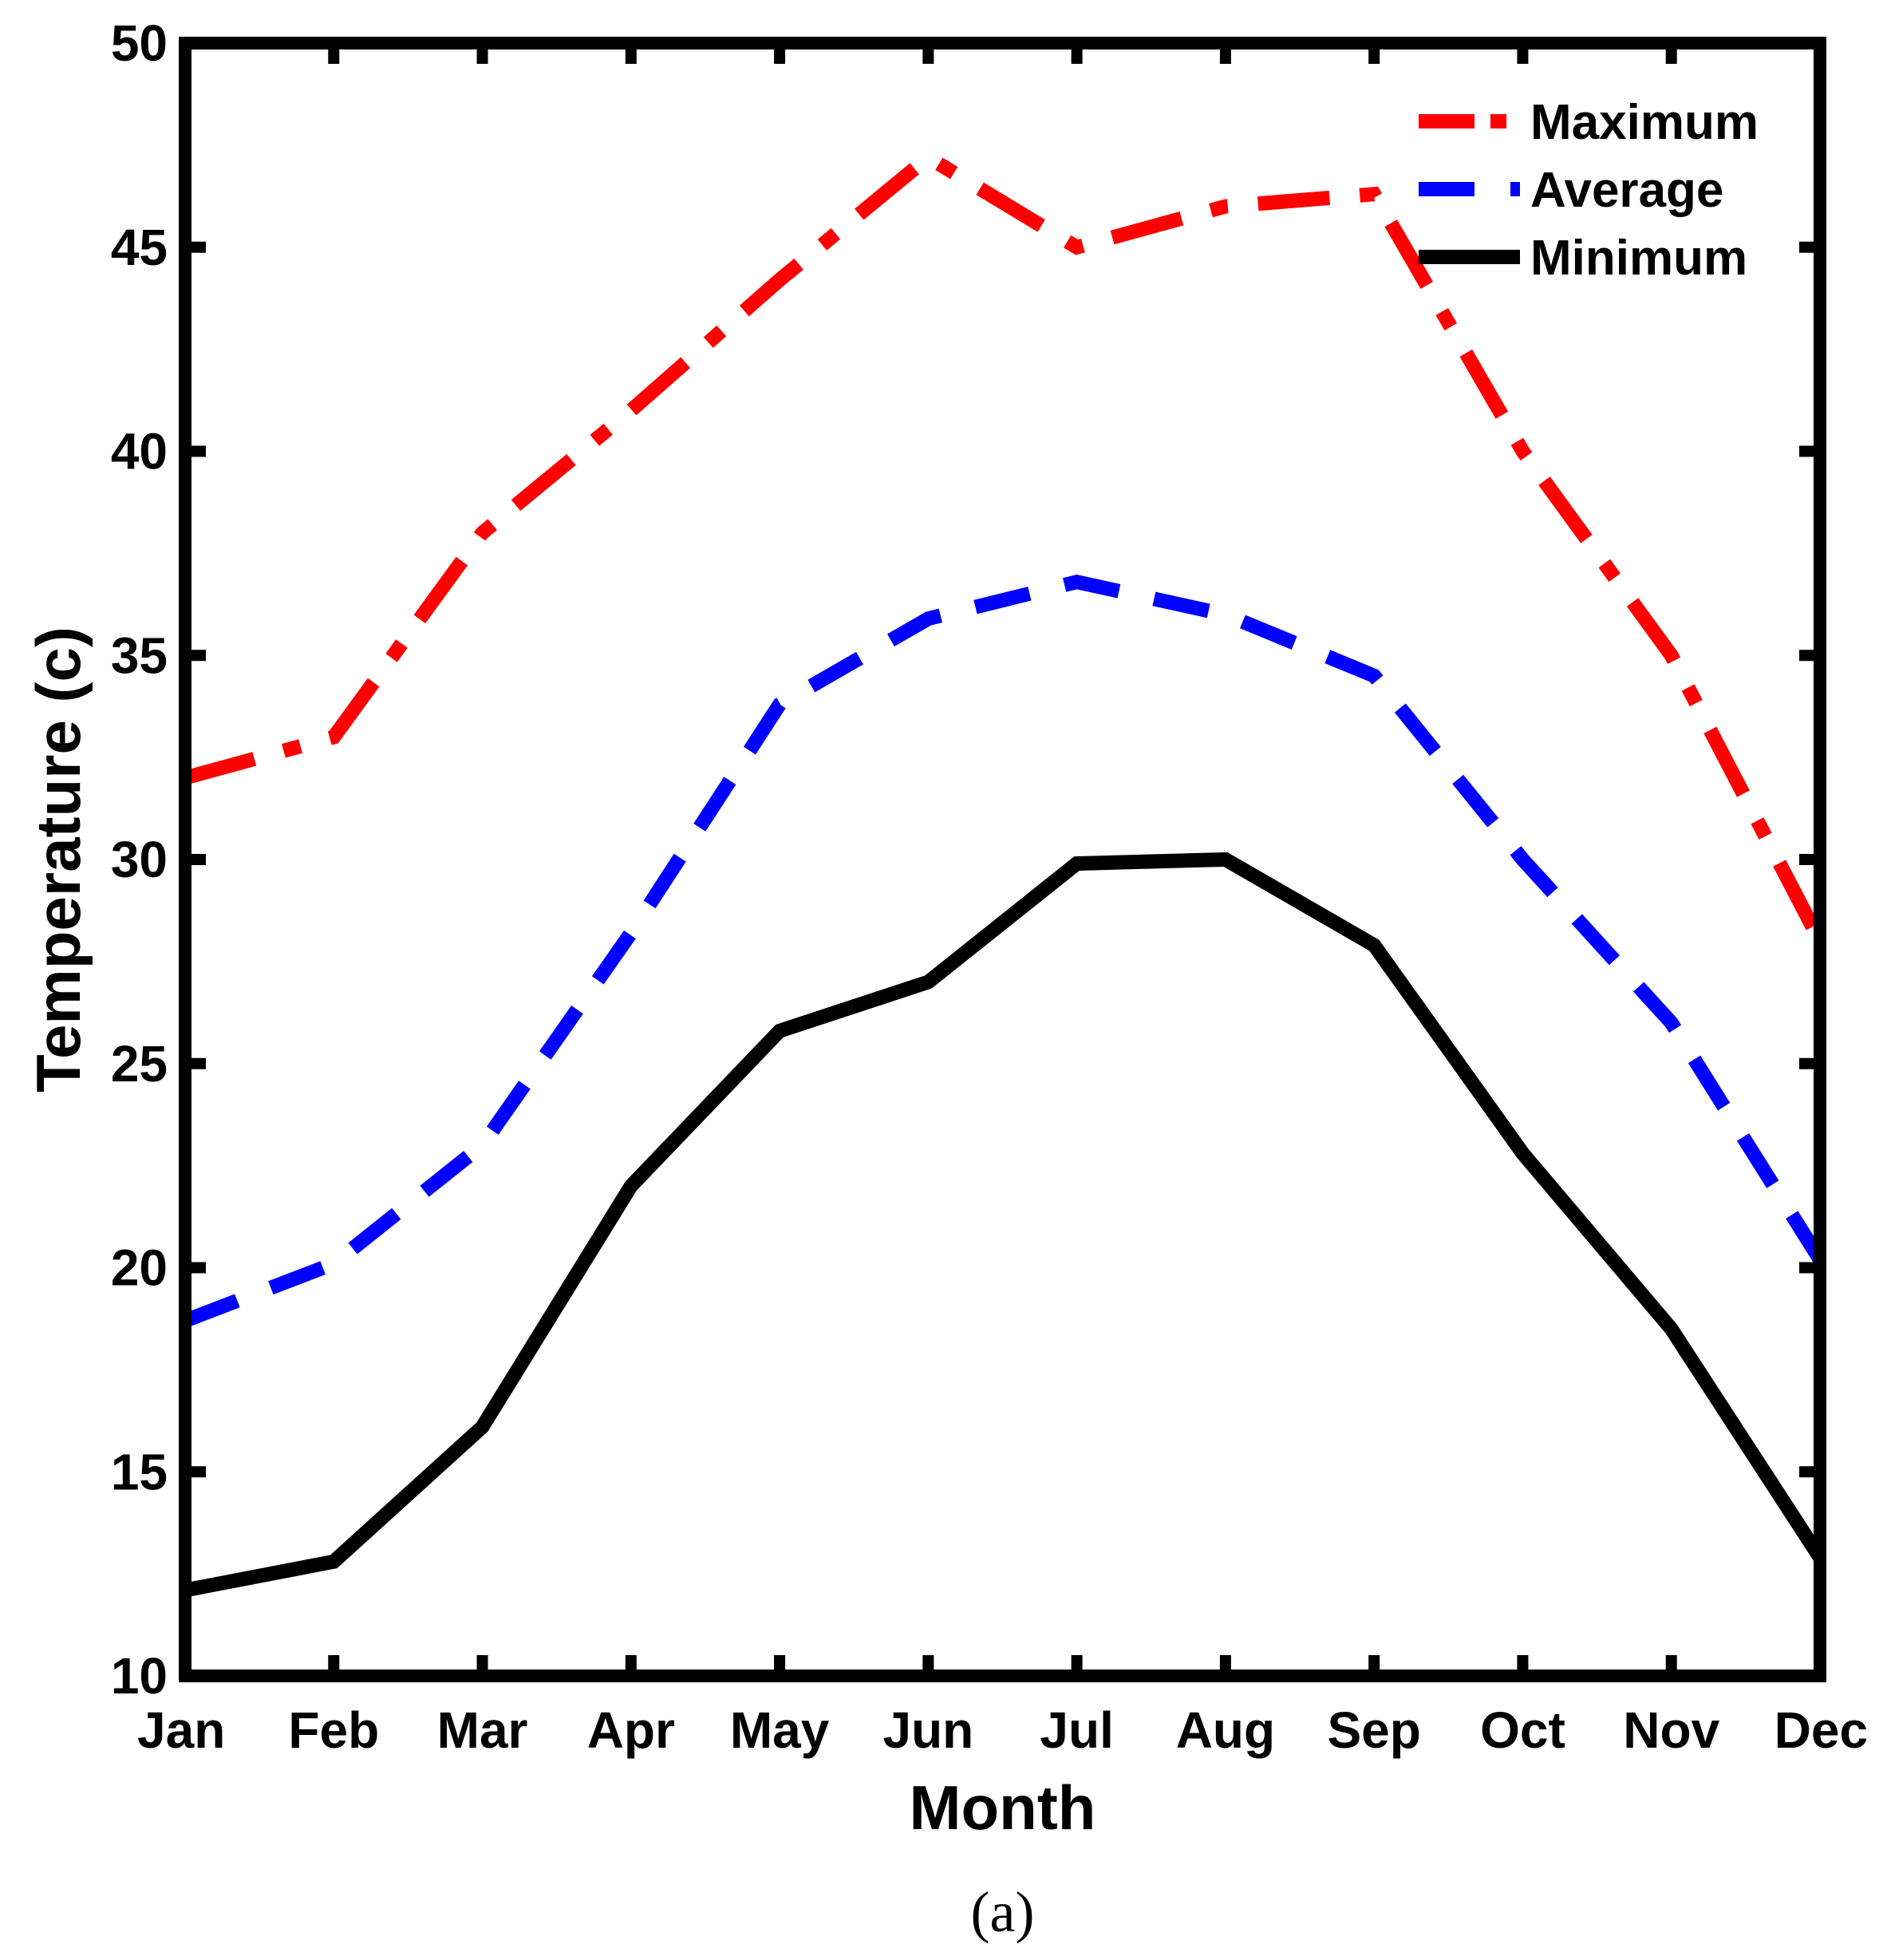  What do you see at coordinates (1644, 122) in the screenshot?
I see `legend-label-maximum: Maximum` at bounding box center [1644, 122].